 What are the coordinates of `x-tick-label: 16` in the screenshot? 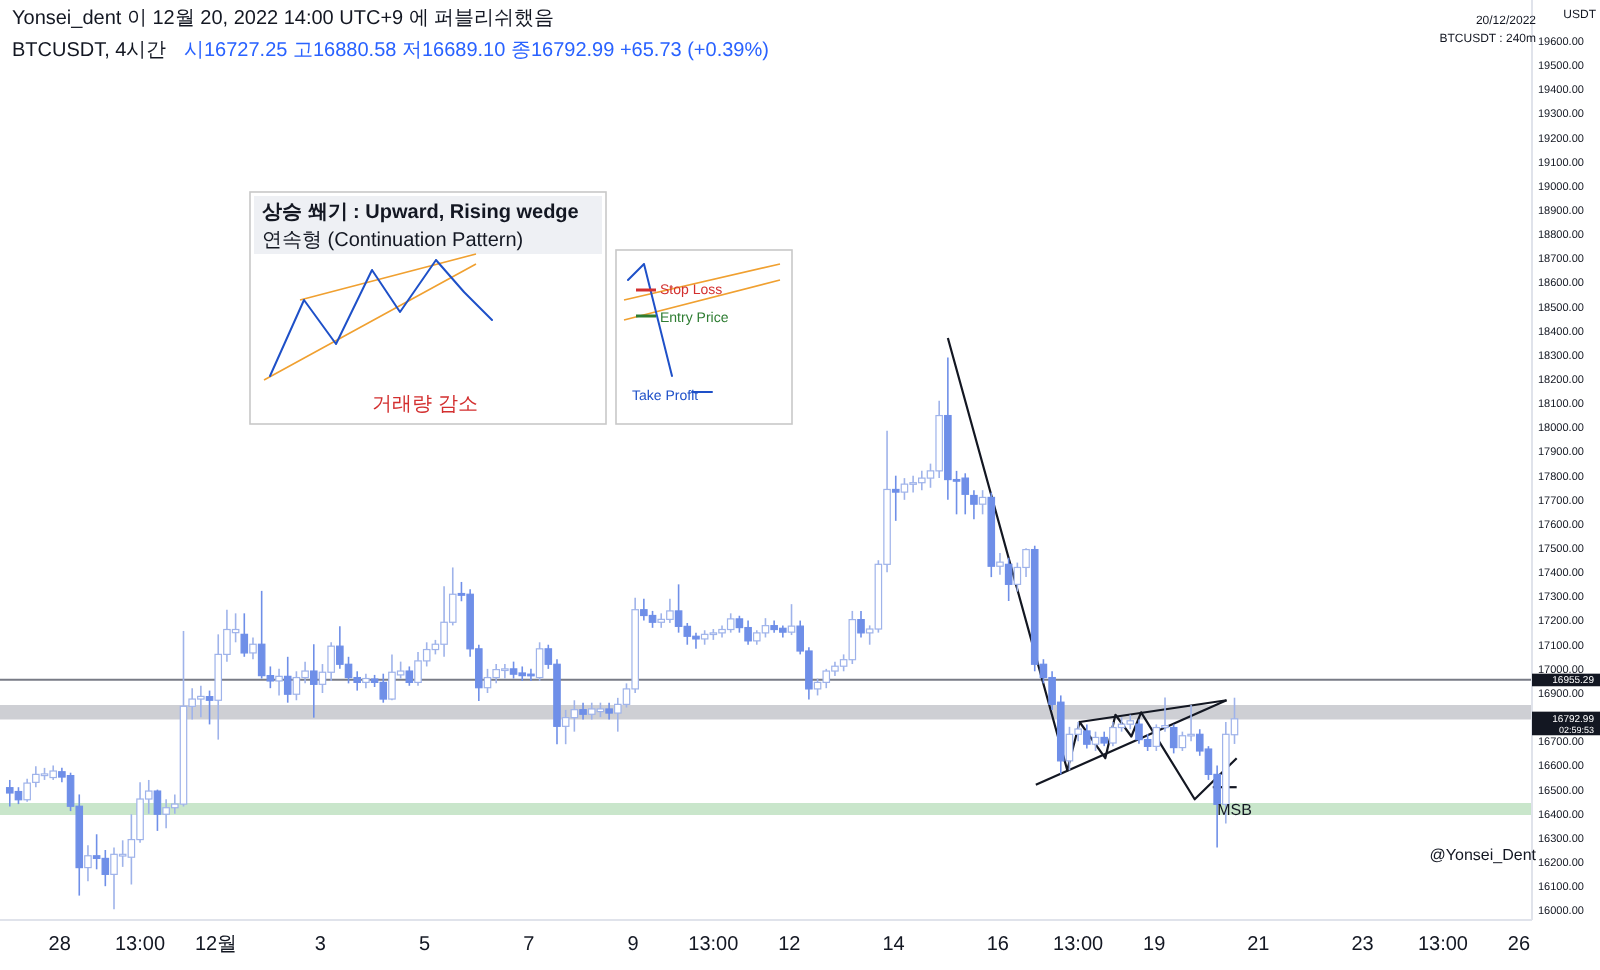 It's located at (998, 945).